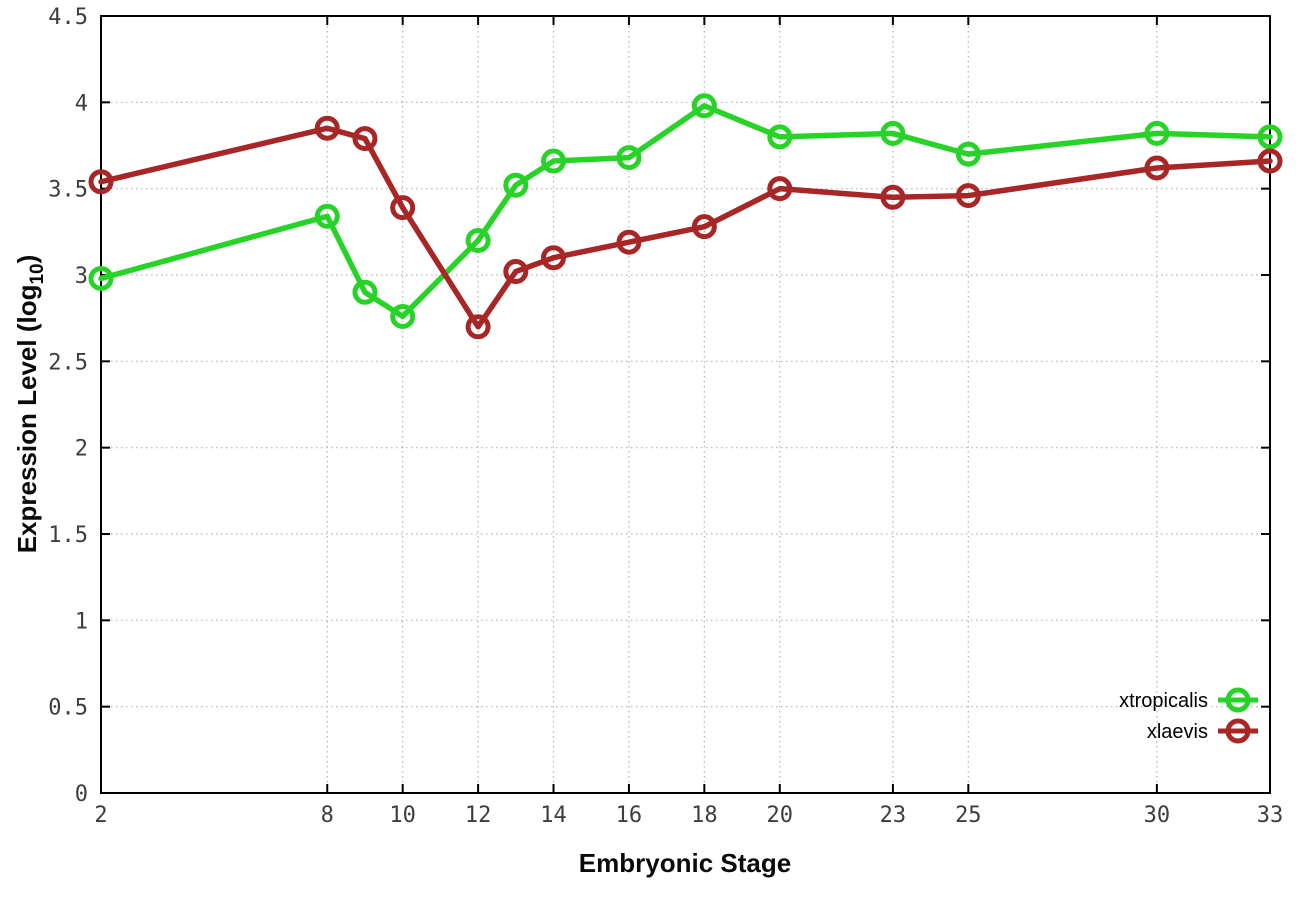  I want to click on legend-label-xtropicalis: xtropicalis, so click(1163, 701).